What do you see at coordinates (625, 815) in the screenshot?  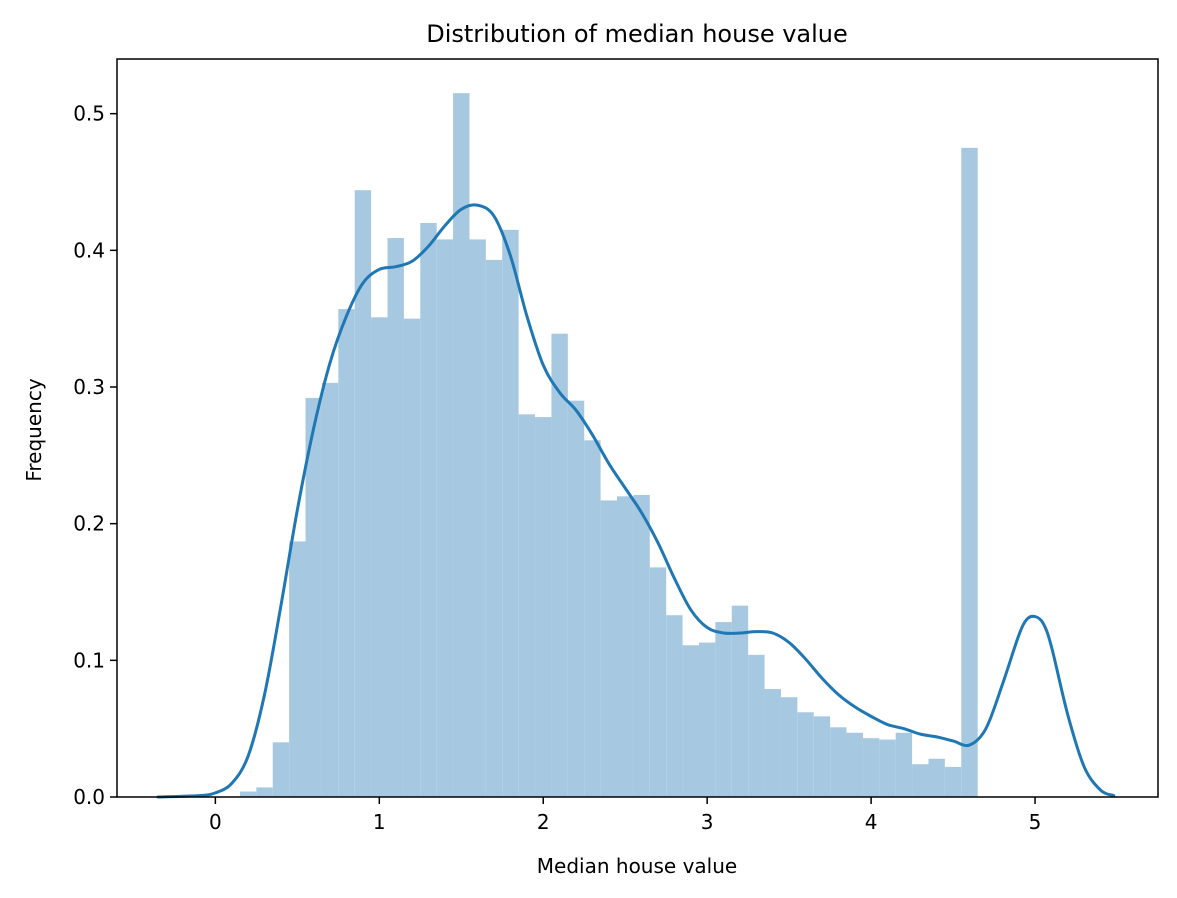 I see `x-axis: 0 1 2 3 4 5` at bounding box center [625, 815].